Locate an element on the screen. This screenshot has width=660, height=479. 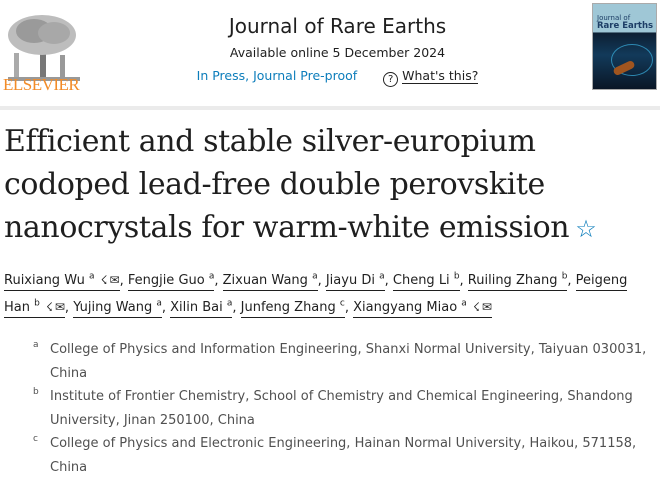
author-name: Fengjie Guo is located at coordinates (166, 281).